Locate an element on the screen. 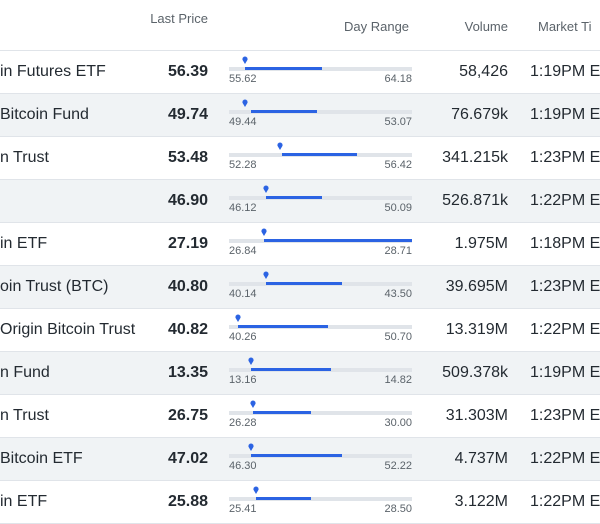 The image size is (600, 524). range-high: 56.42 is located at coordinates (398, 165).